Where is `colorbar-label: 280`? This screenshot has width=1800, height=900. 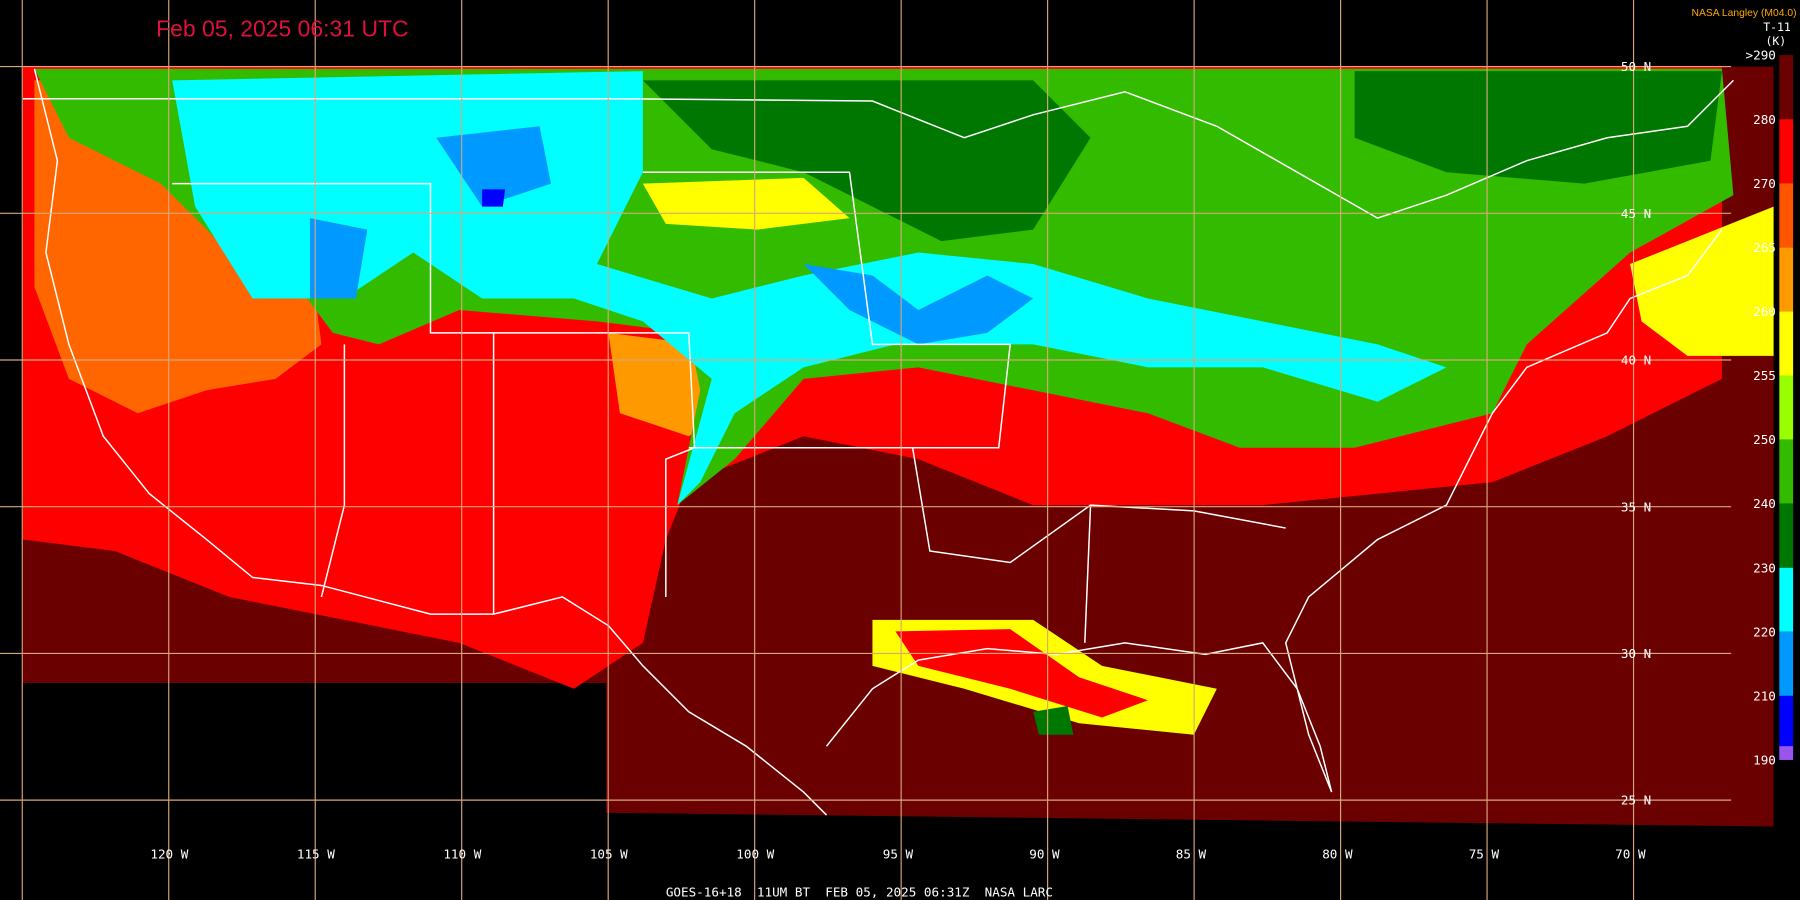 colorbar-label: 280 is located at coordinates (1764, 119).